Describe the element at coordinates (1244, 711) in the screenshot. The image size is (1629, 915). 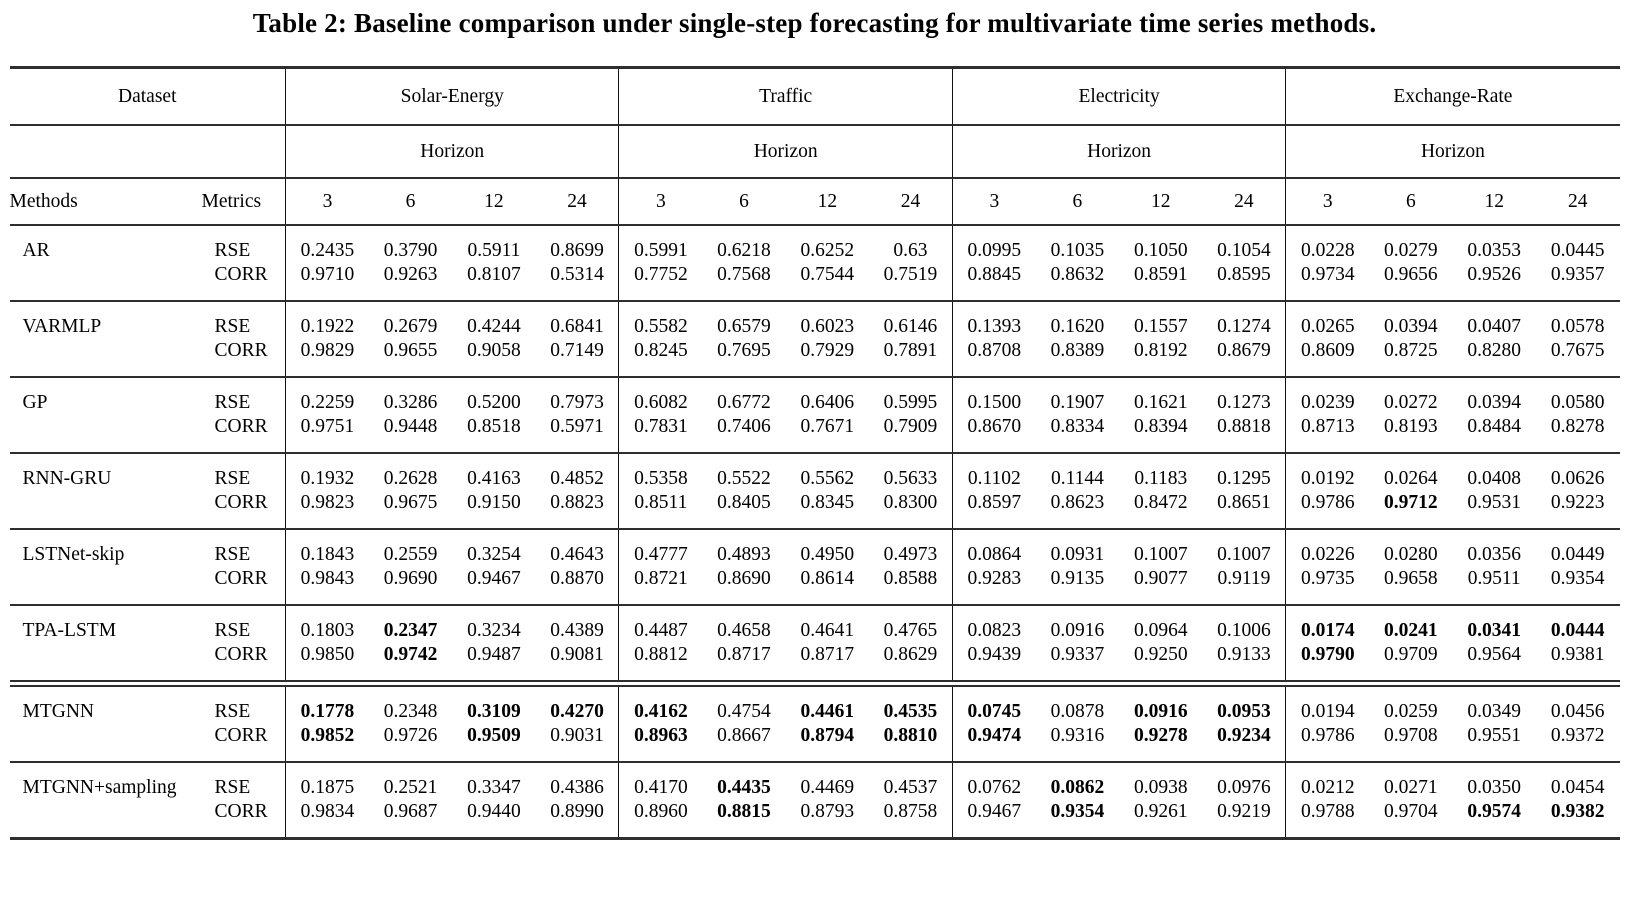
I see `value: 0.0953` at that location.